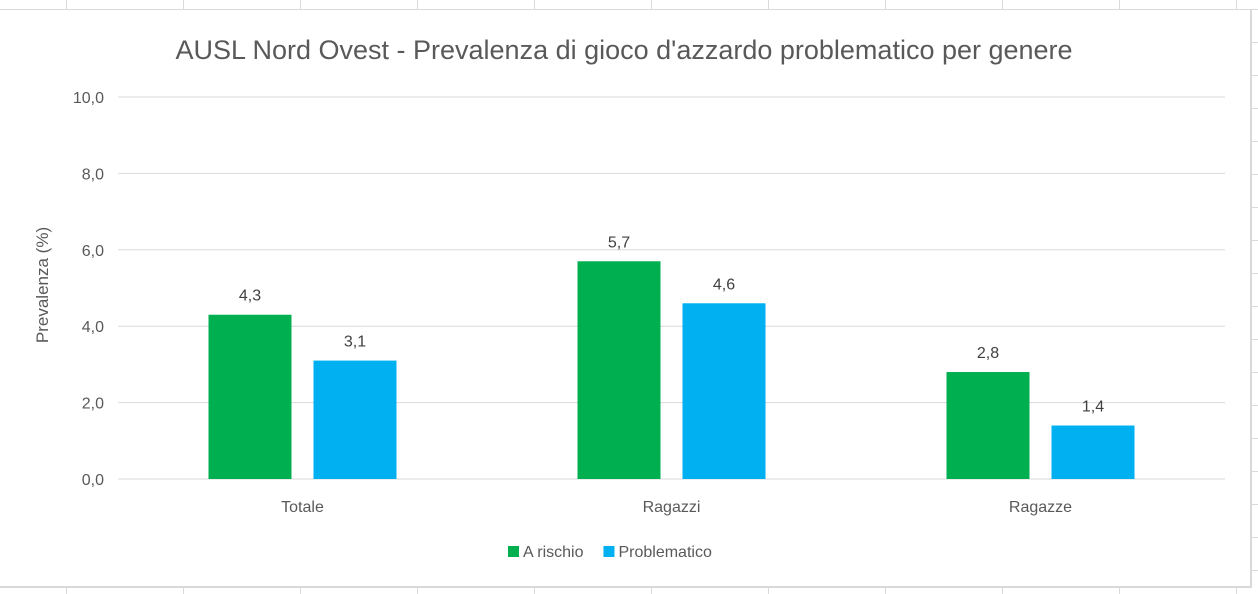  I want to click on y-tick-label: 2,0, so click(93, 404).